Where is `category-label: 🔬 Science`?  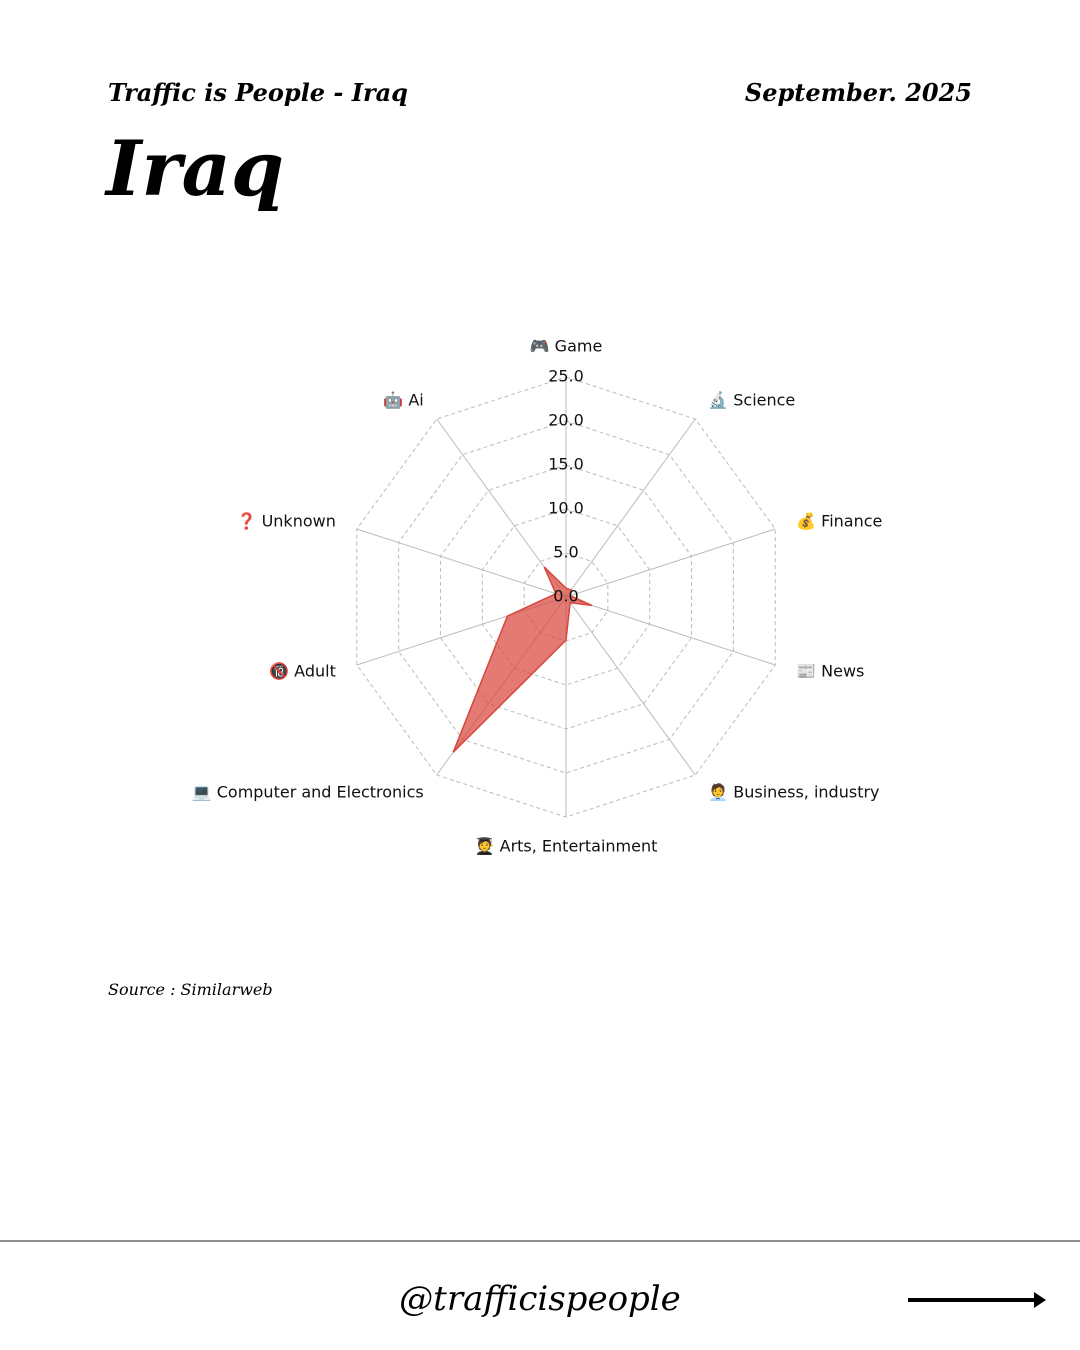
category-label: 🔬 Science is located at coordinates (751, 400).